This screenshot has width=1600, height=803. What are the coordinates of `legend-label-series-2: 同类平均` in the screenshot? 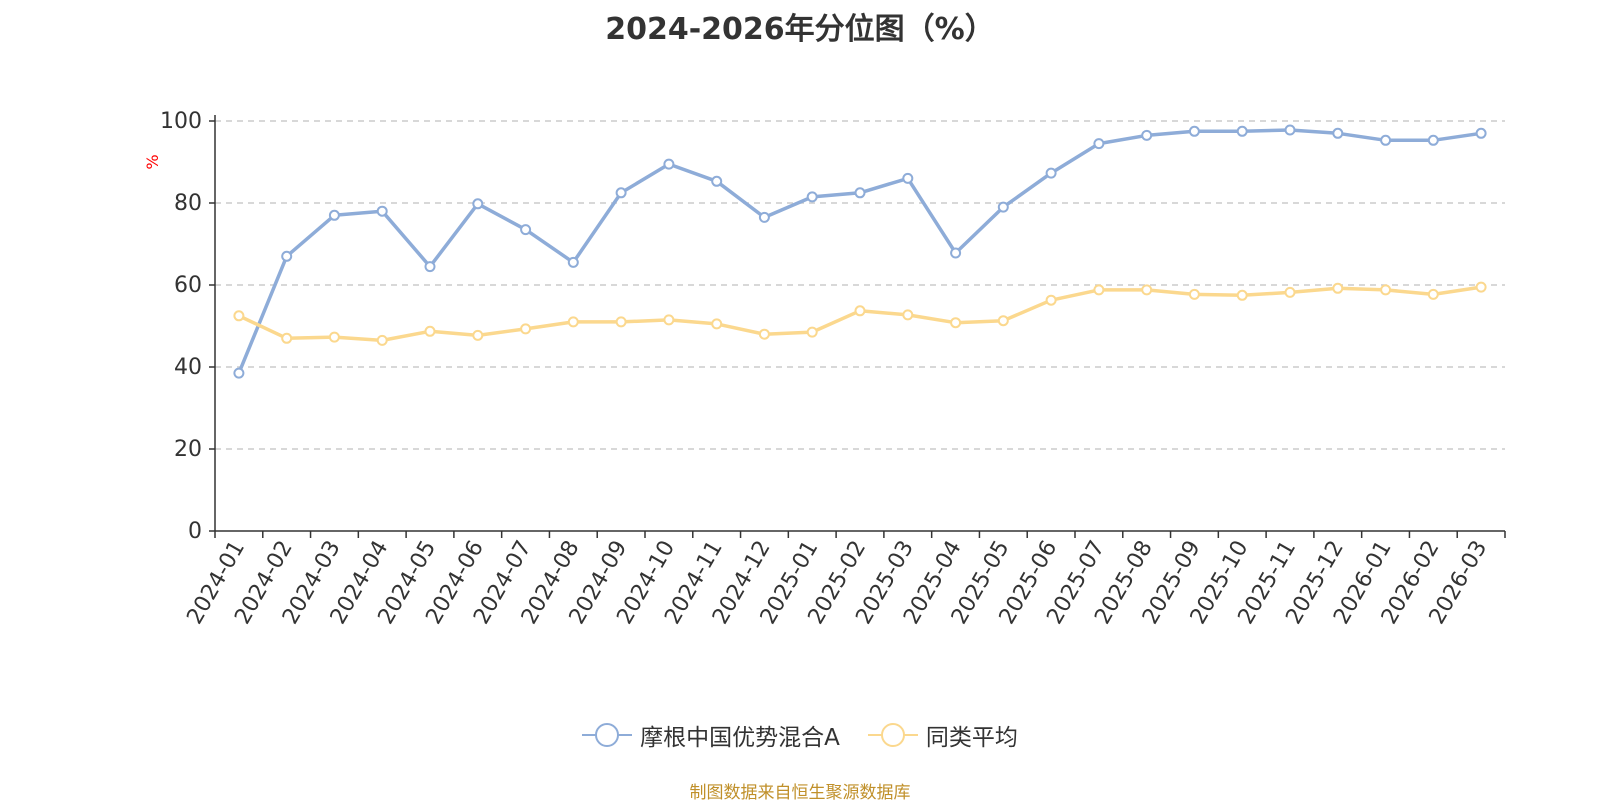 It's located at (971, 738).